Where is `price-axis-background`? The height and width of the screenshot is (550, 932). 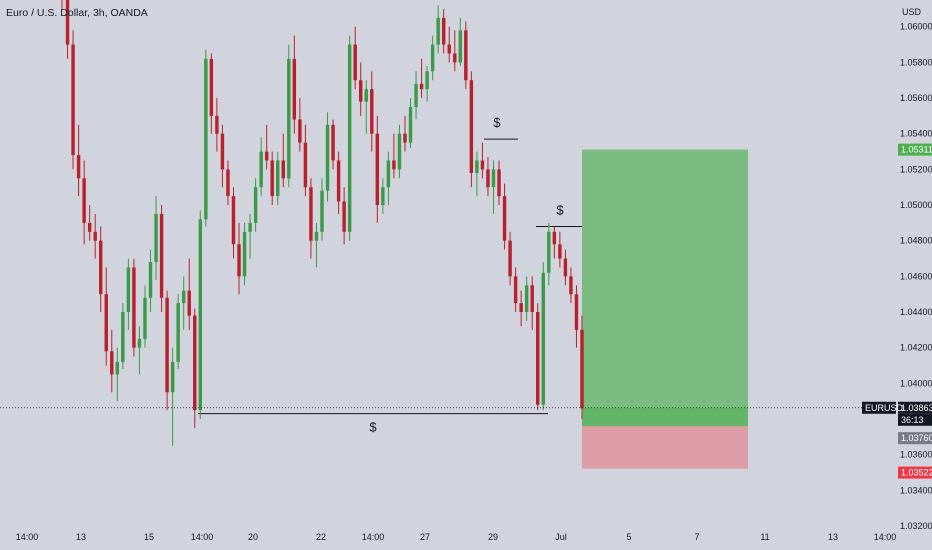
price-axis-background is located at coordinates (914, 275).